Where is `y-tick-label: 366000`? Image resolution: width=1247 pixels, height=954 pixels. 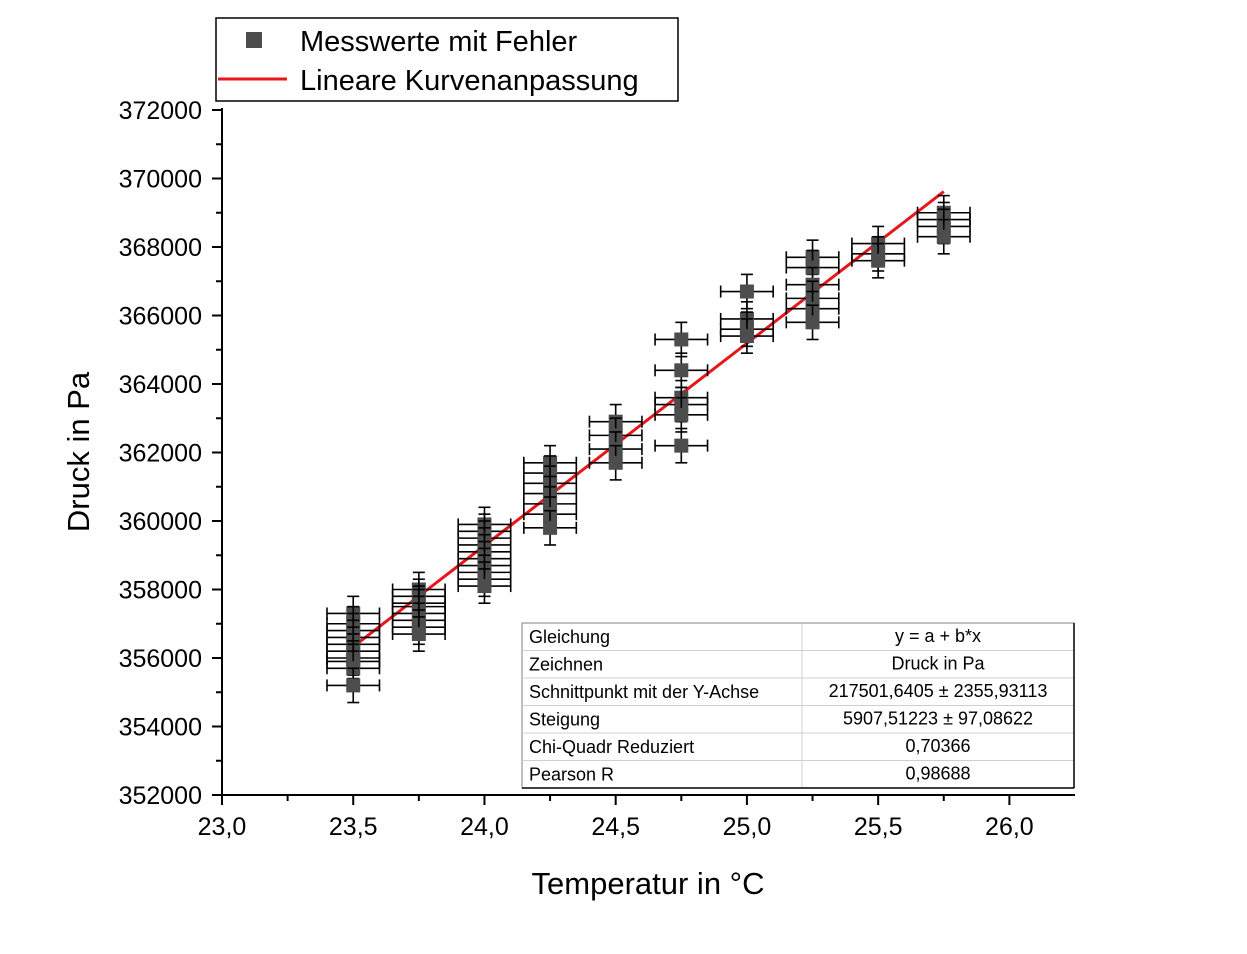 y-tick-label: 366000 is located at coordinates (160, 317).